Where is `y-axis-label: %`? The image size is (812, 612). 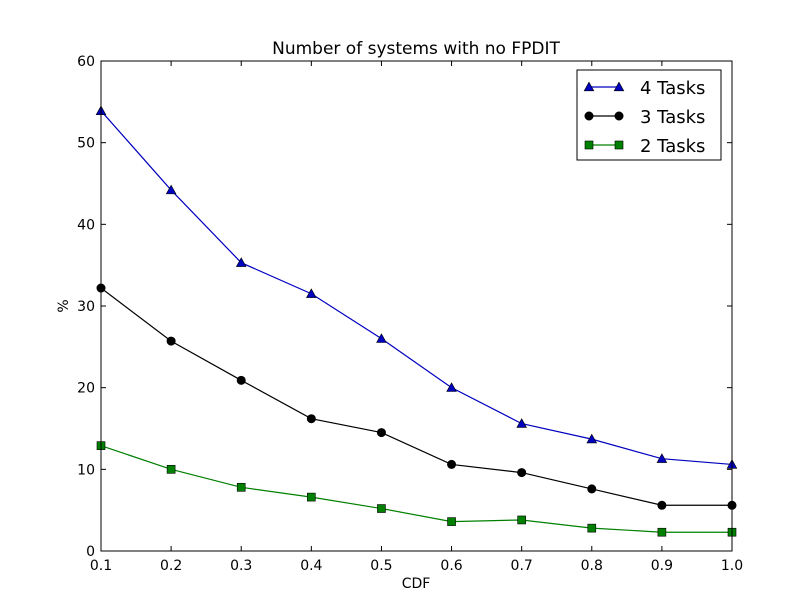 y-axis-label: % is located at coordinates (64, 305).